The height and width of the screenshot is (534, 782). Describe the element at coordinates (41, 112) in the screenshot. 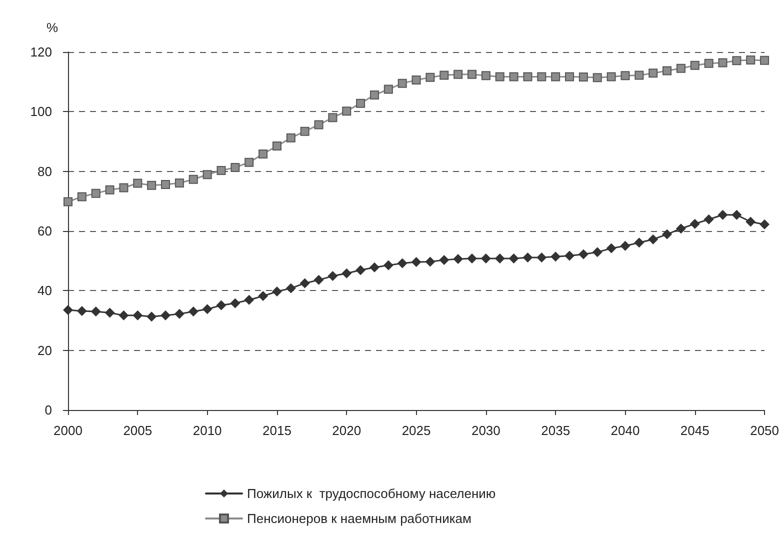

I see `y-tick-label: 100` at that location.